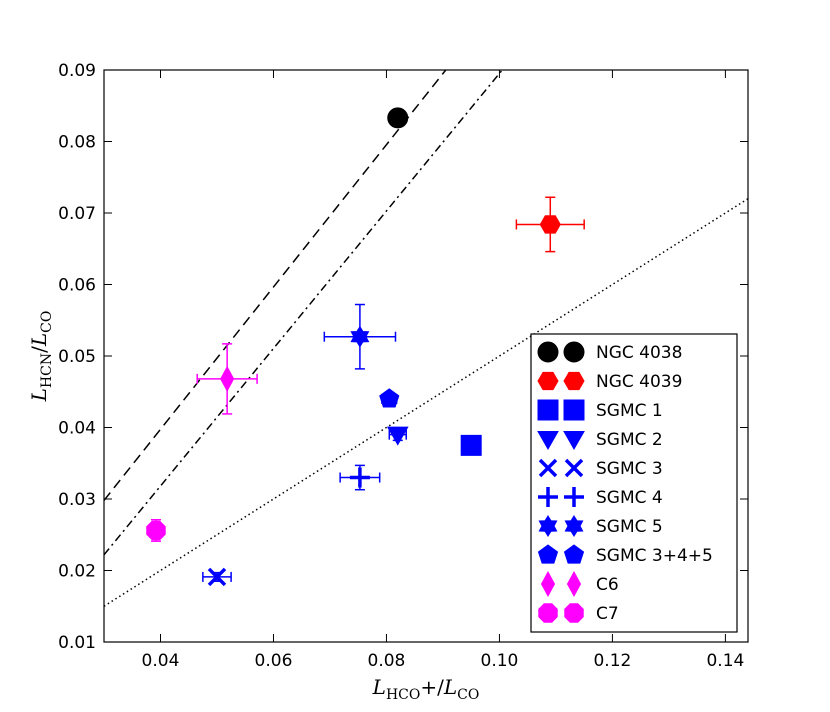 This screenshot has width=830, height=712. I want to click on marker-c6, so click(227, 378).